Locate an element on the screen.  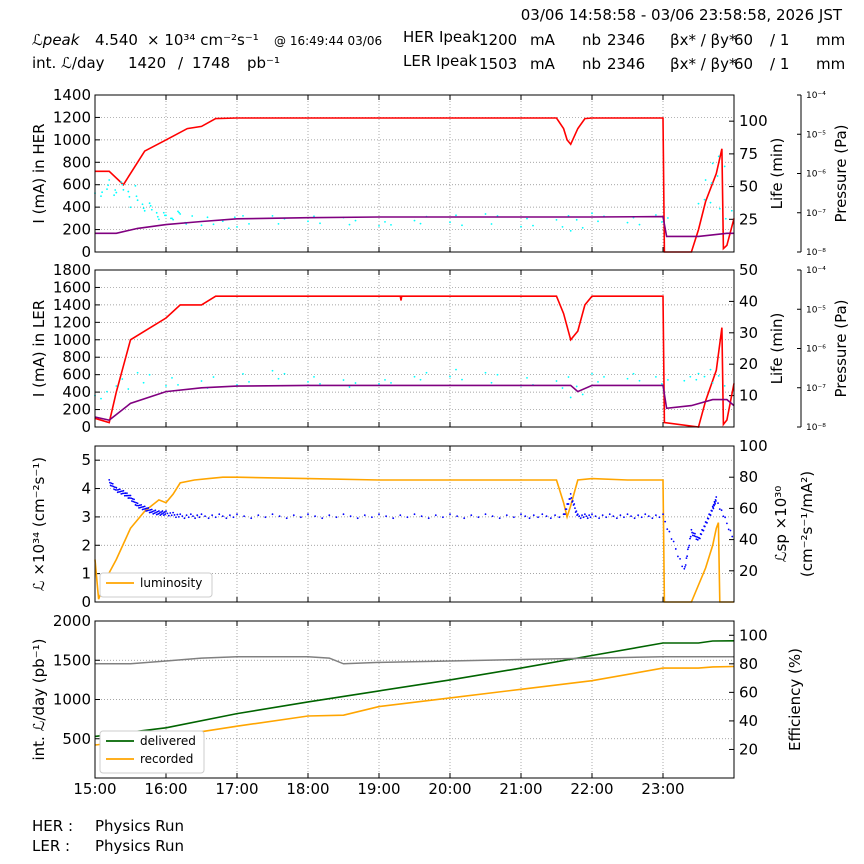
beta-ler-unit: mm is located at coordinates (830, 64).